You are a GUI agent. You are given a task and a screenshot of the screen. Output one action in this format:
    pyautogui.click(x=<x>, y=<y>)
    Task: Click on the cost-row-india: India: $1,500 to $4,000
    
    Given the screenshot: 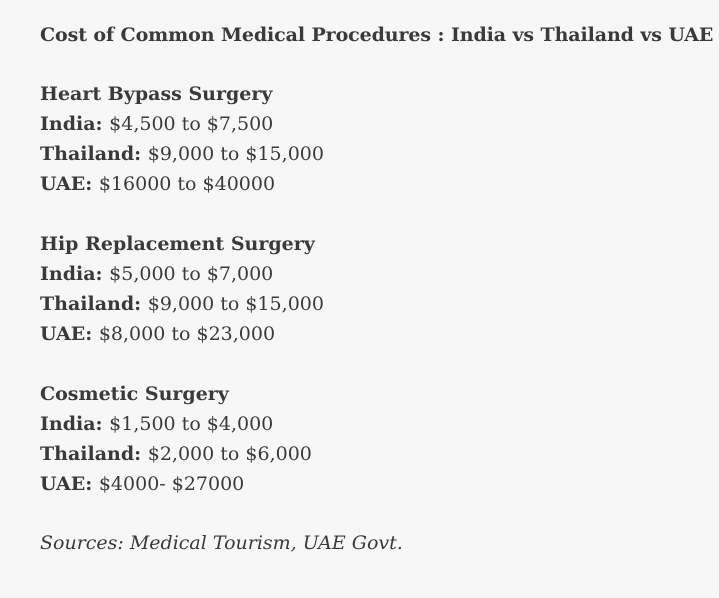 What is the action you would take?
    pyautogui.click(x=369, y=424)
    